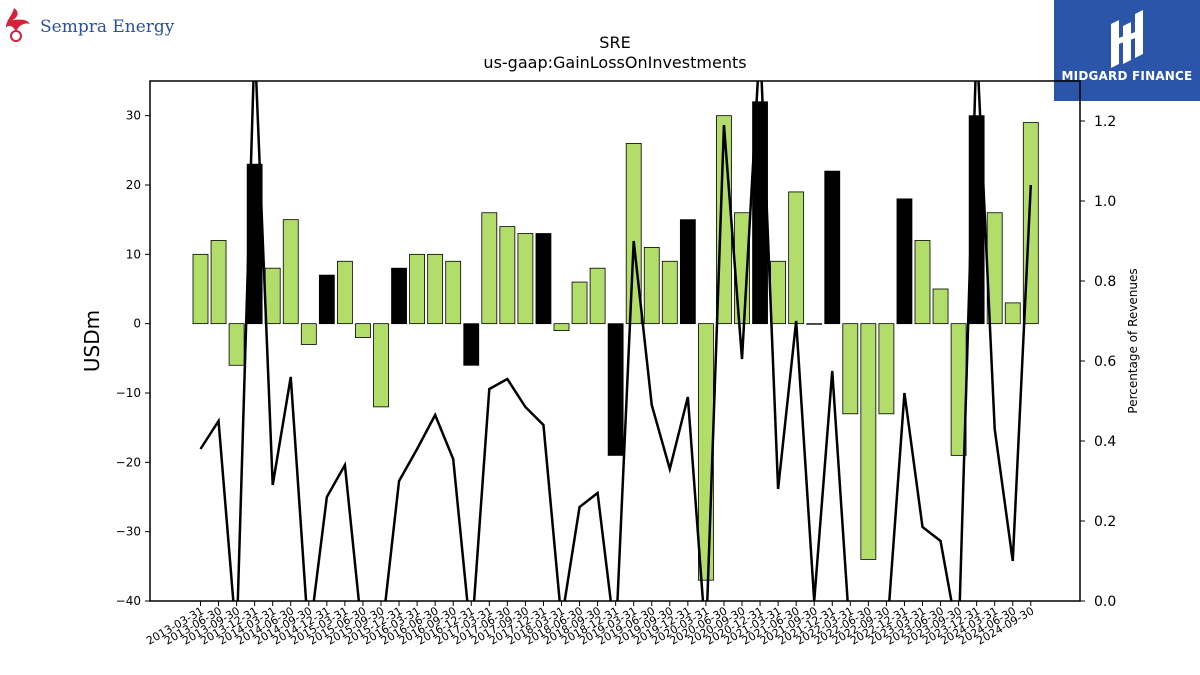 The height and width of the screenshot is (675, 1200). What do you see at coordinates (107, 27) in the screenshot?
I see `sempra-logo-text: Sempra Energy` at bounding box center [107, 27].